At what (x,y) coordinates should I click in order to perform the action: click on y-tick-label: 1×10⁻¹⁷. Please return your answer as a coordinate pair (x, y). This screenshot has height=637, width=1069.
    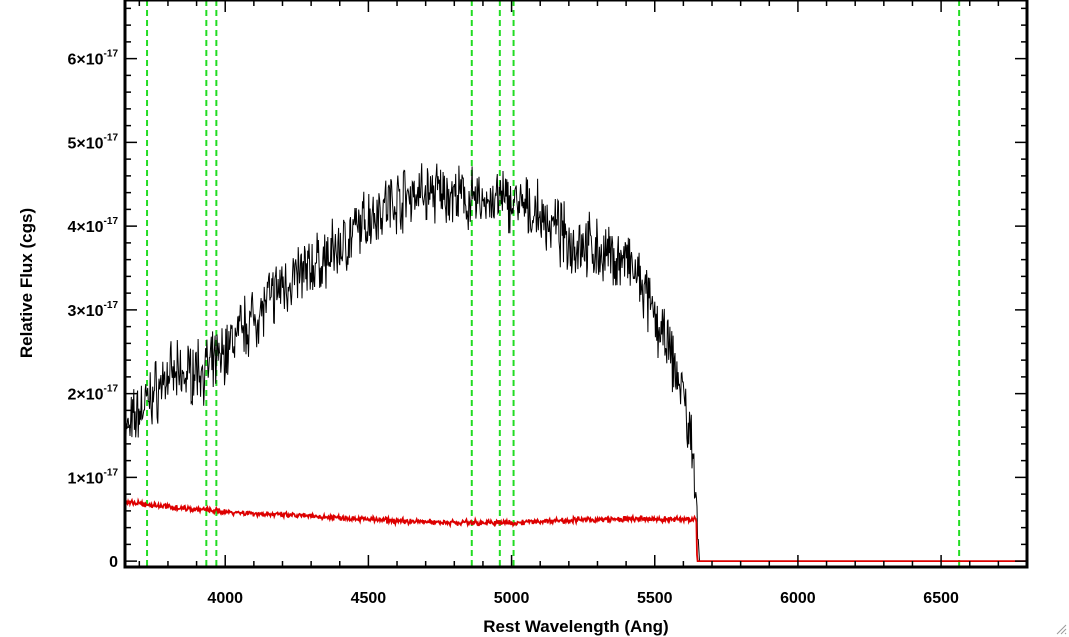
    Looking at the image, I should click on (93, 477).